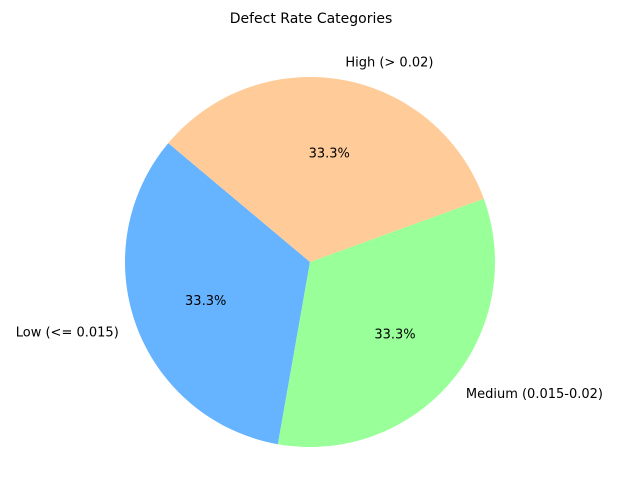  What do you see at coordinates (389, 63) in the screenshot?
I see `pie-category-label-2: High (> 0.02)` at bounding box center [389, 63].